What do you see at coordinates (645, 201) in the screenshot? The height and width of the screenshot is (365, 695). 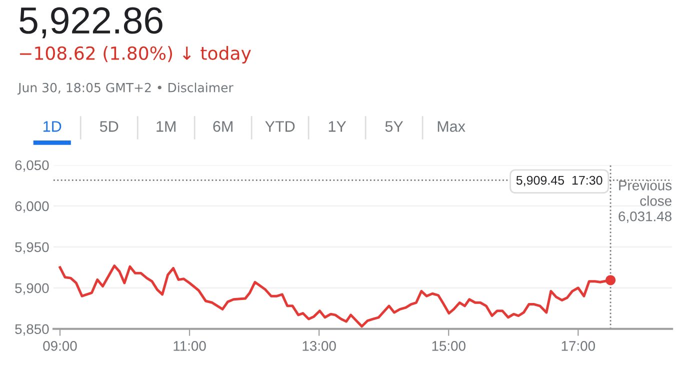 I see `ref-line-label: Previous close 6,031.48` at bounding box center [645, 201].